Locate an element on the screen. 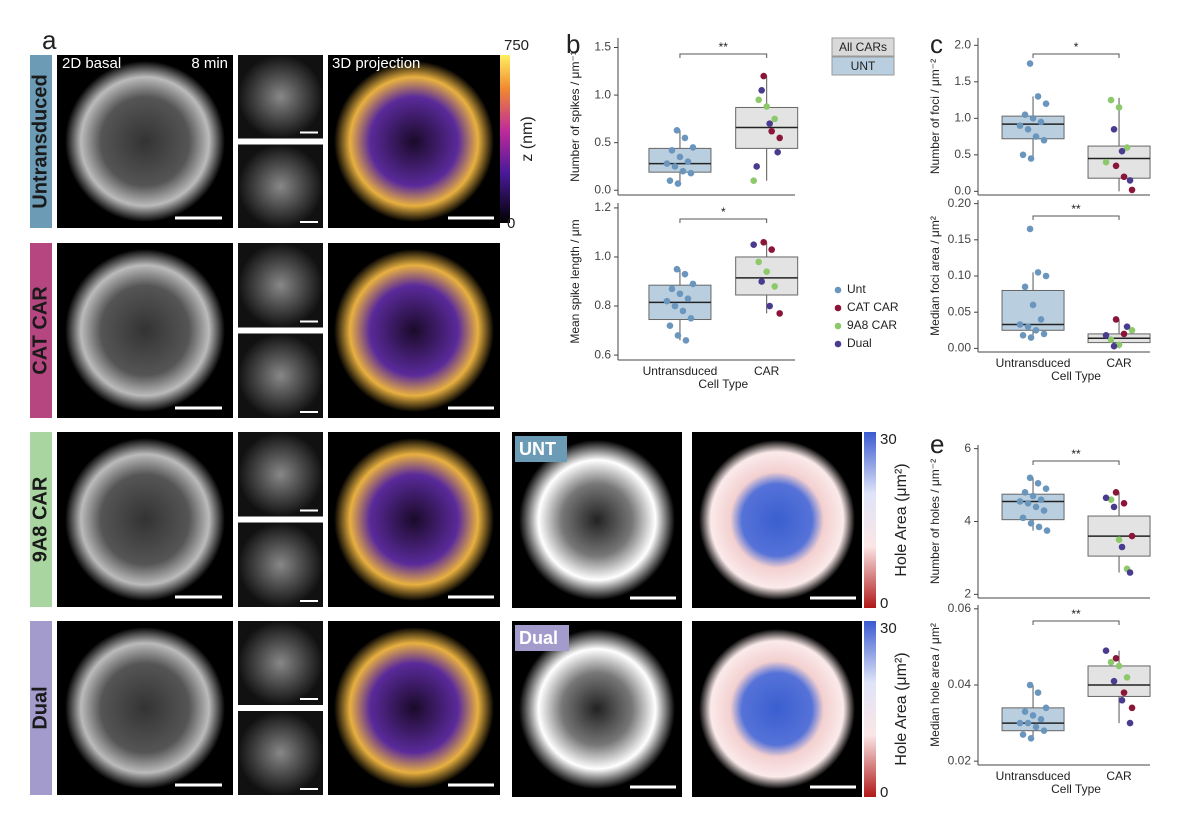  colorbar is located at coordinates (870, 520).